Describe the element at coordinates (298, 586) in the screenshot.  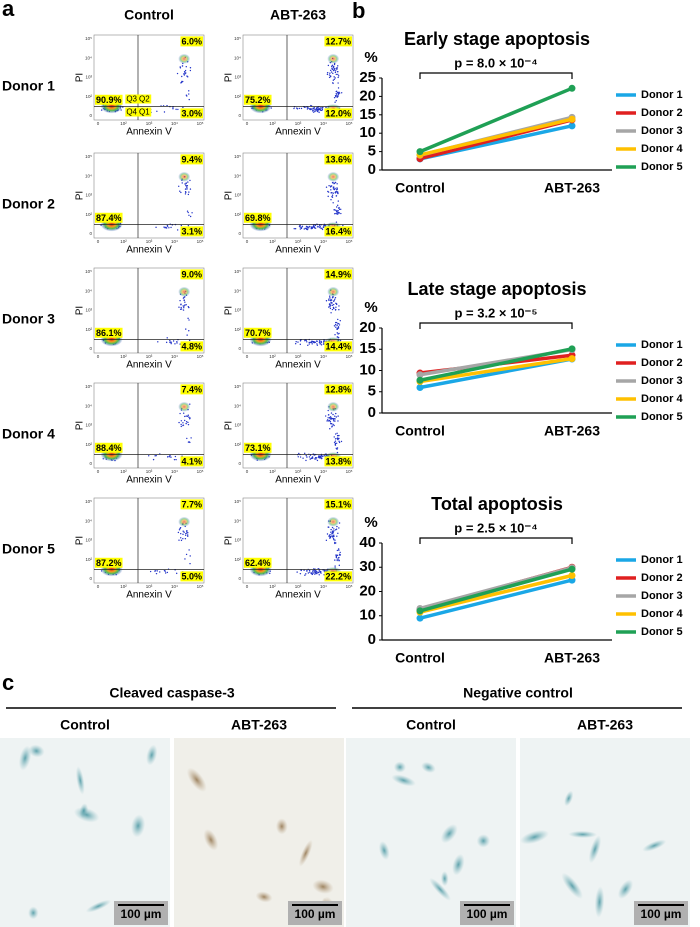
I see `x-tick-label: 10³` at that location.